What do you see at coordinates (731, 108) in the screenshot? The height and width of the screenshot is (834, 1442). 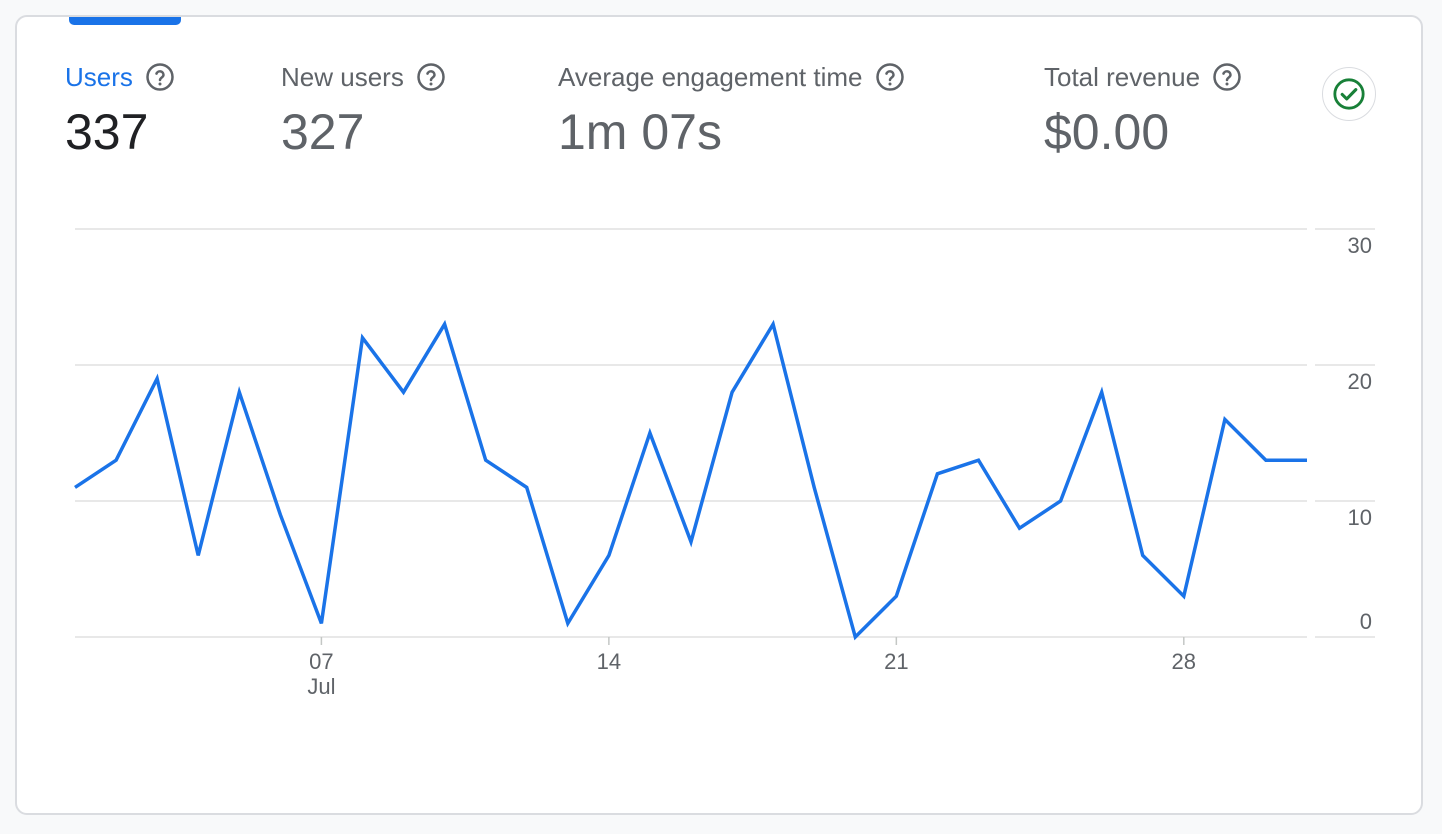 I see `metric-tab-average-engagement-time: Average engagement time 1m 07s` at bounding box center [731, 108].